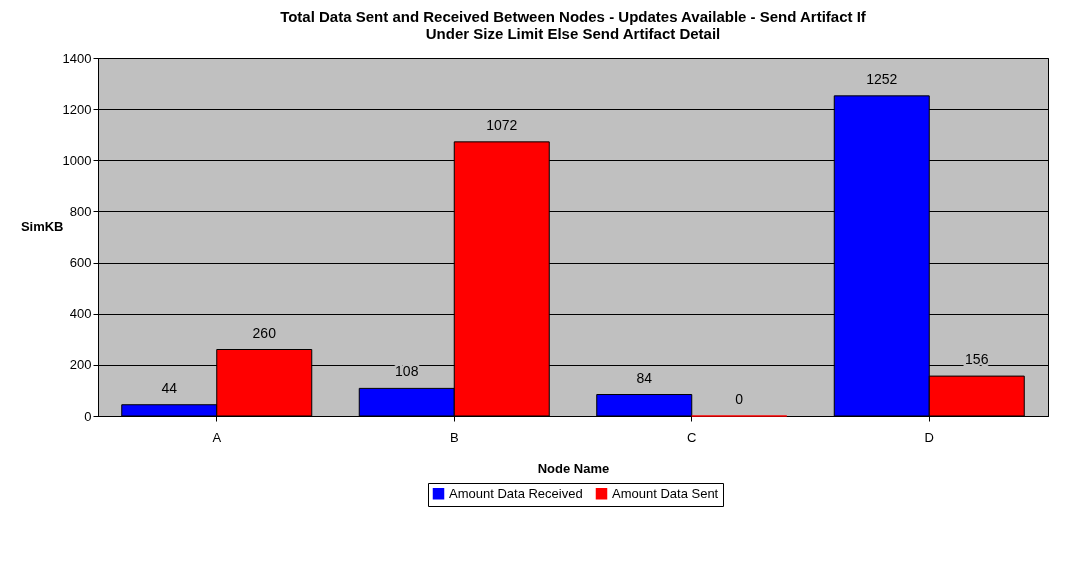  What do you see at coordinates (88, 416) in the screenshot?
I see `y-tick-label: 0` at bounding box center [88, 416].